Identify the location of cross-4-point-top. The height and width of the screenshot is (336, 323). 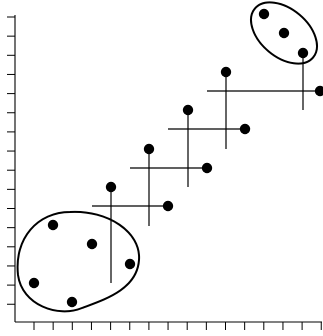
(226, 72).